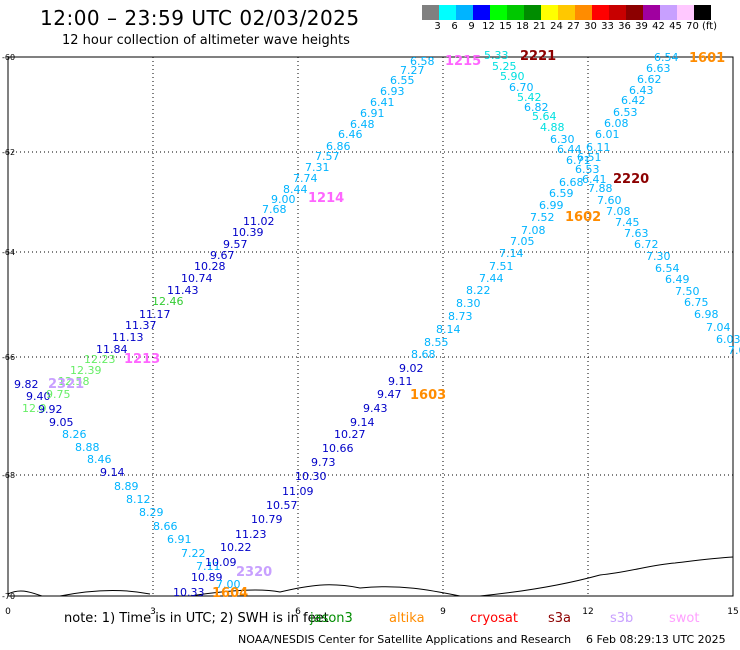  Describe the element at coordinates (607, 134) in the screenshot. I see `swh-value: 6.01` at that location.